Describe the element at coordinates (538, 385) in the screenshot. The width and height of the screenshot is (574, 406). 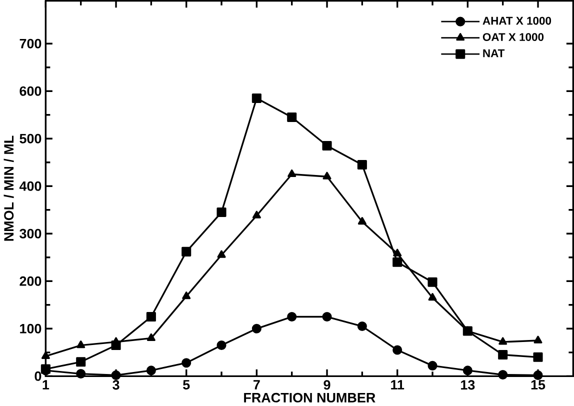
I see `x-tick-label: 15` at that location.